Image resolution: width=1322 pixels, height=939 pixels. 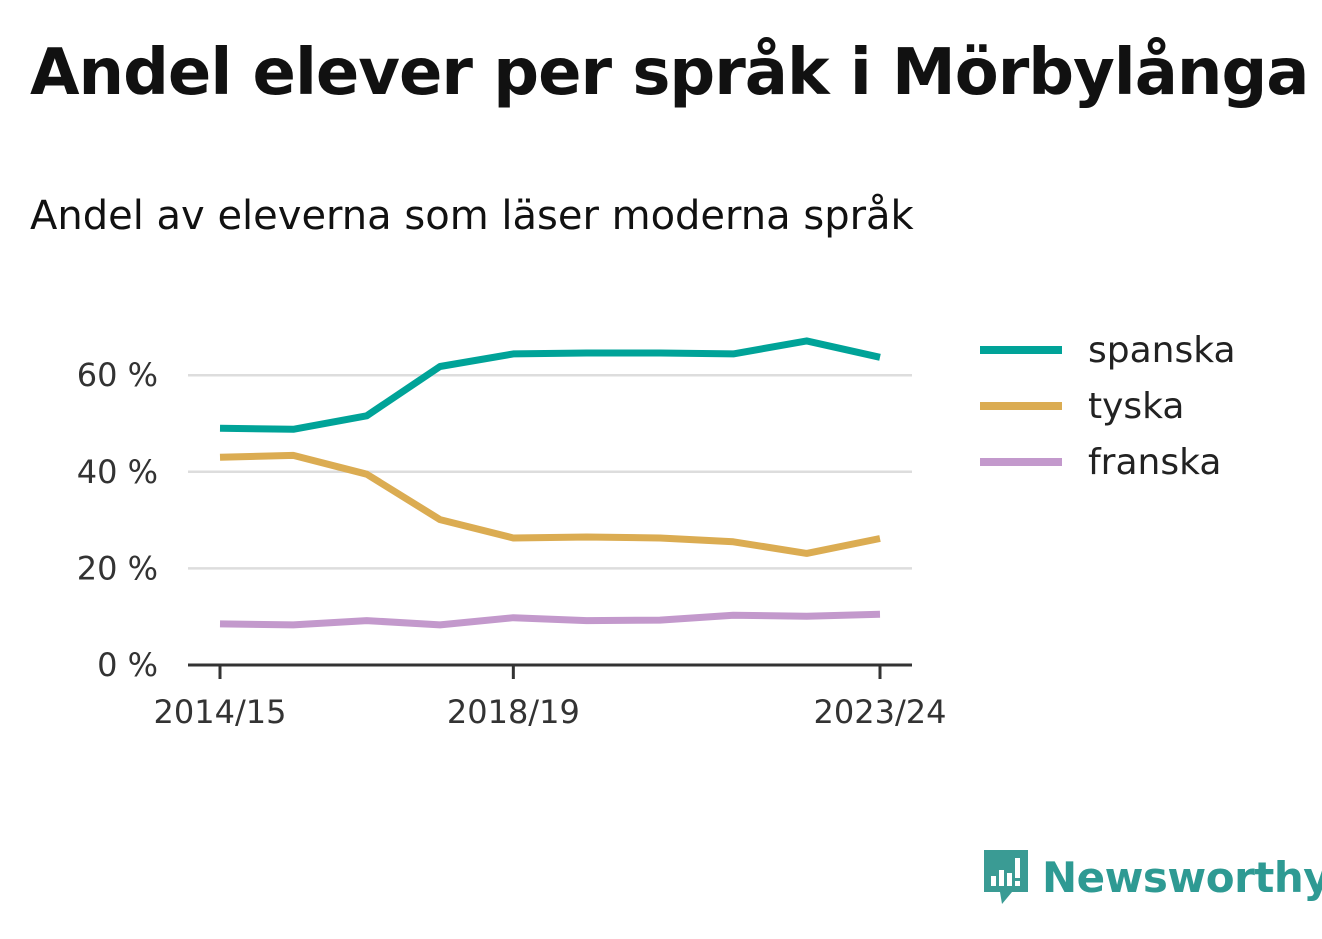 I want to click on legend-label-tyska: tyska, so click(x=1136, y=406).